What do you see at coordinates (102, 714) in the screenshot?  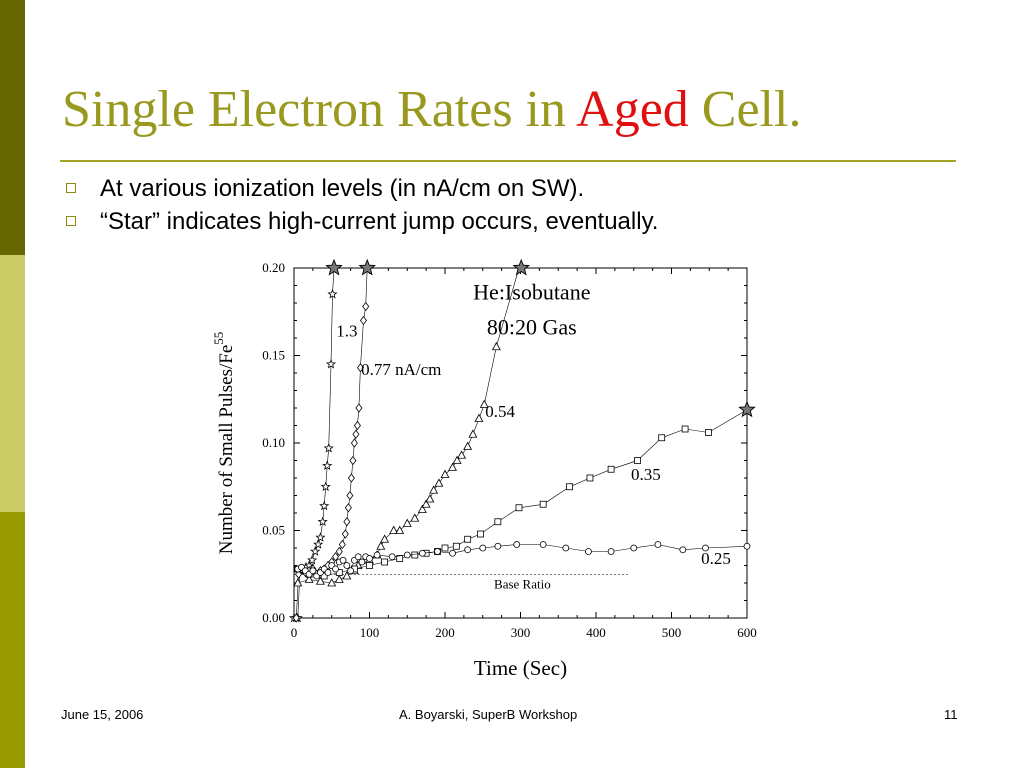 I see `footer-date: June 15, 2006` at bounding box center [102, 714].